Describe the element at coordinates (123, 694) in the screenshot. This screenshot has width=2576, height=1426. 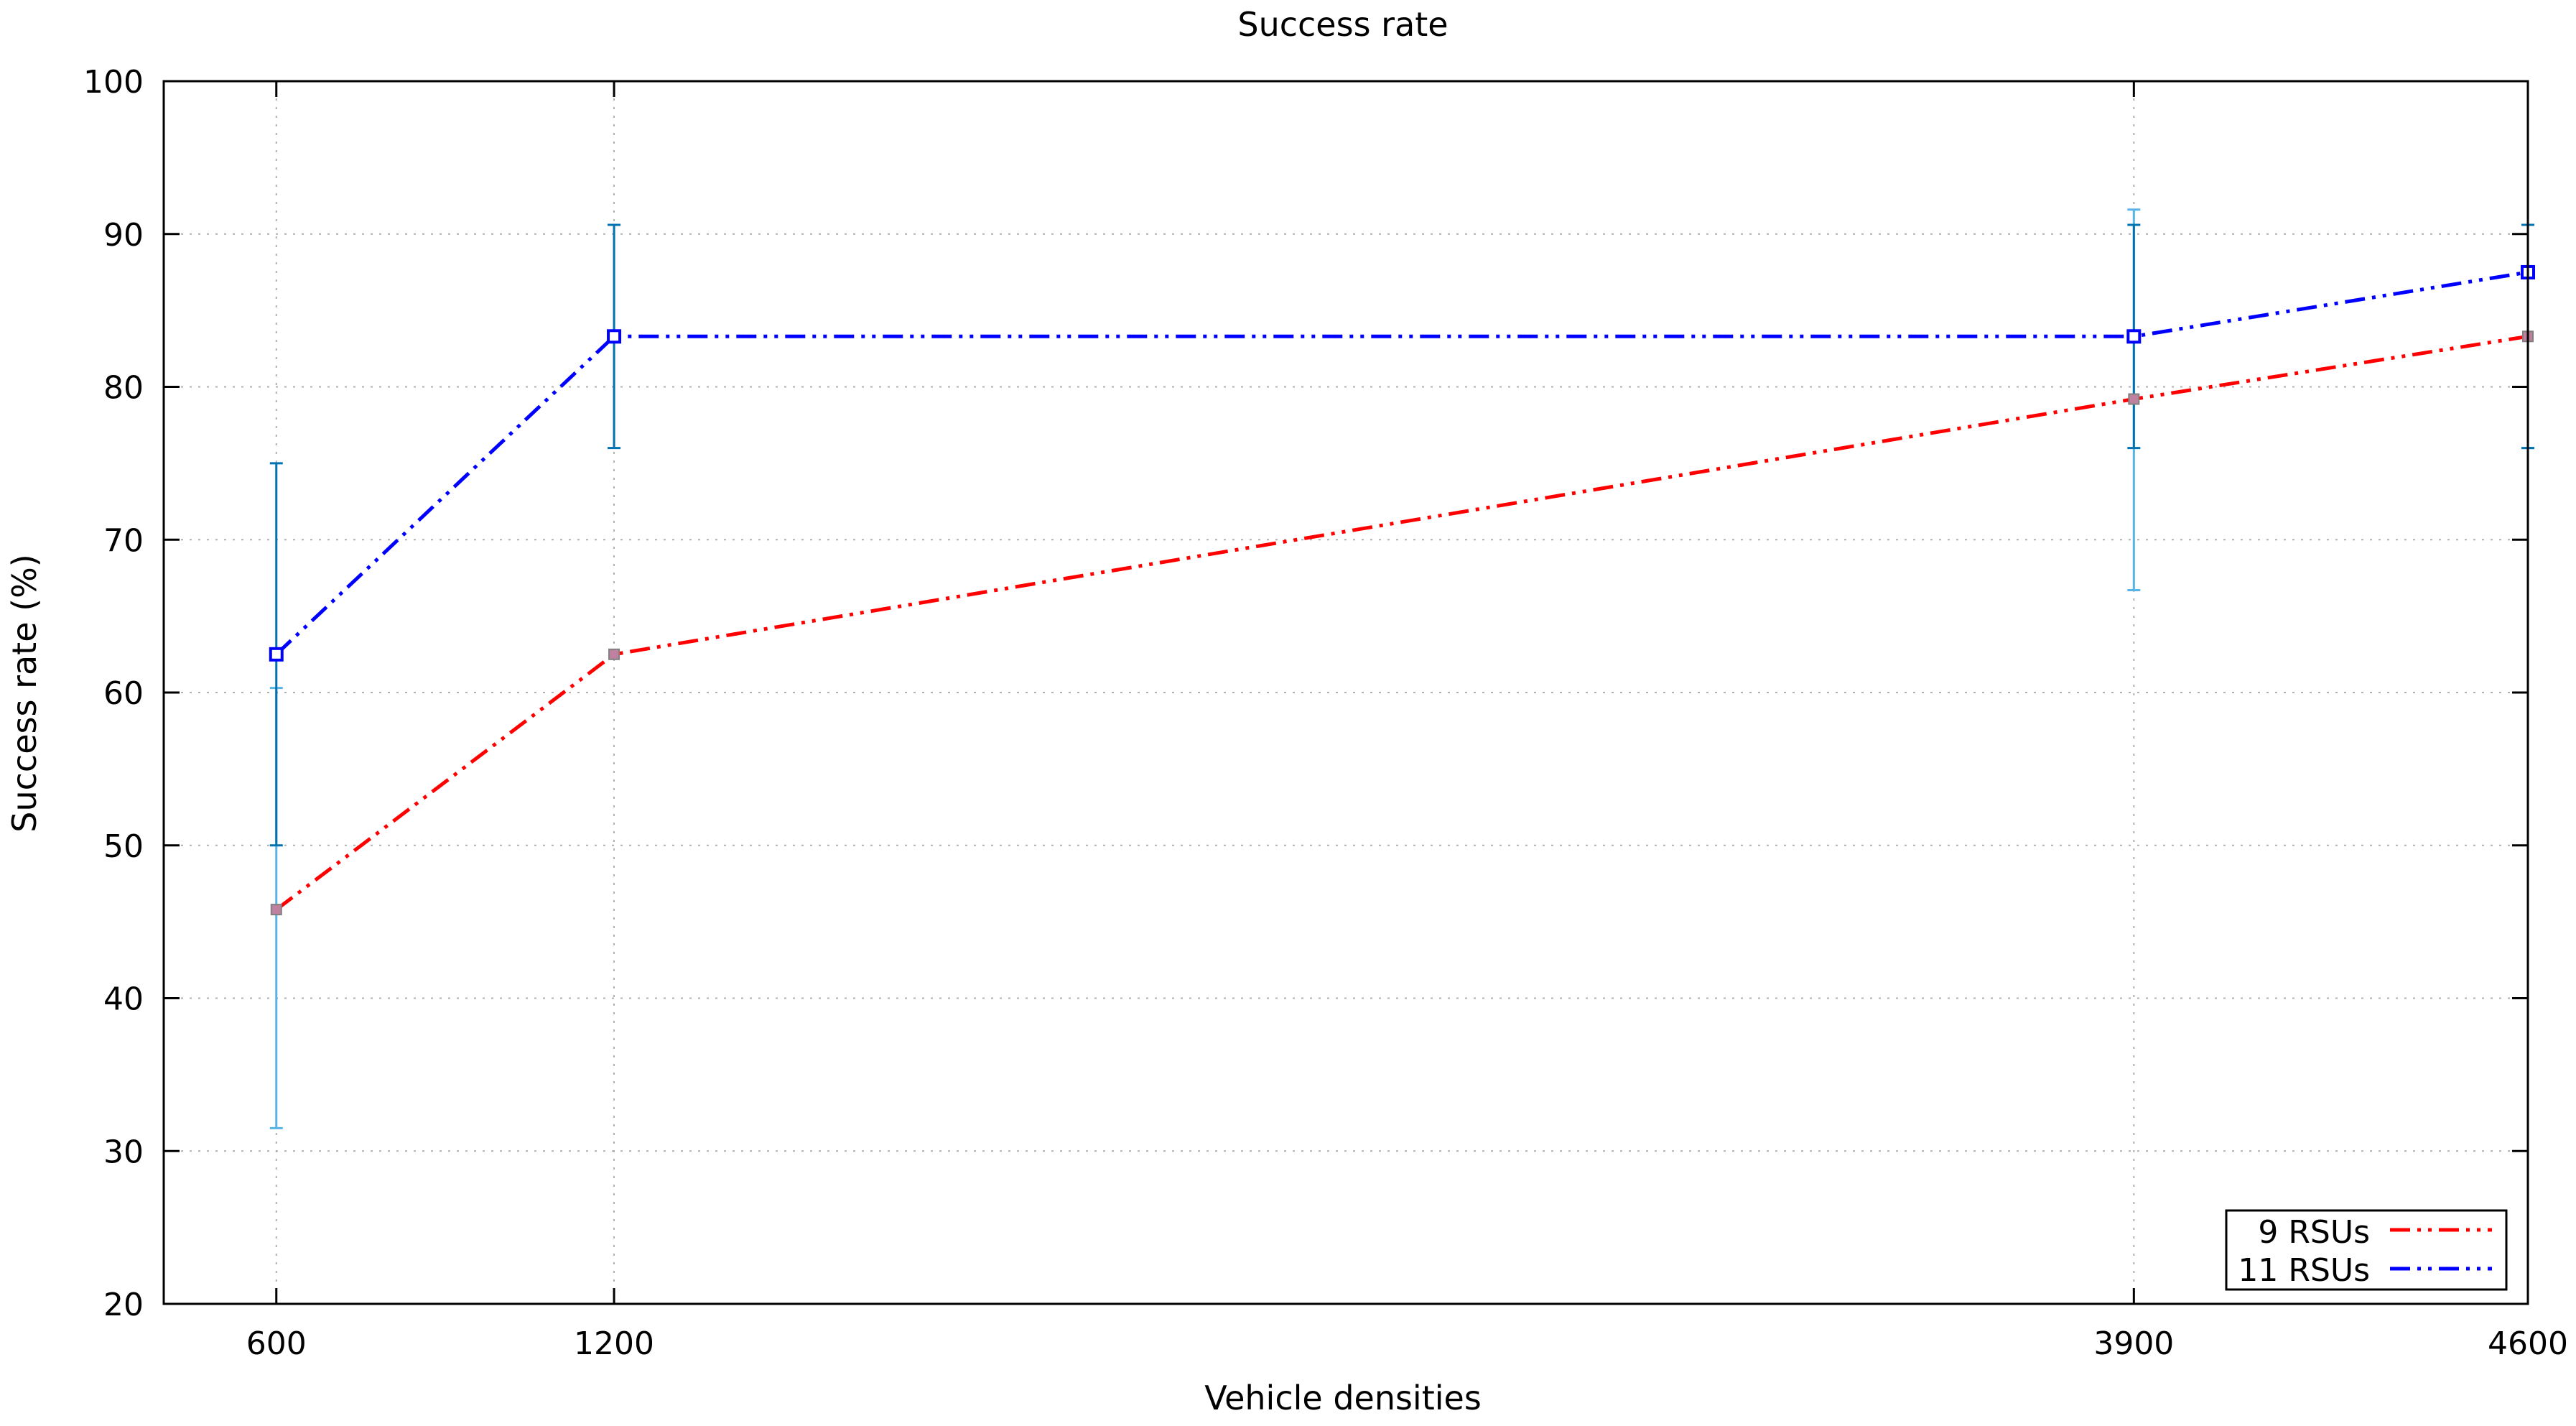
I see `y-tick-label: 60` at that location.